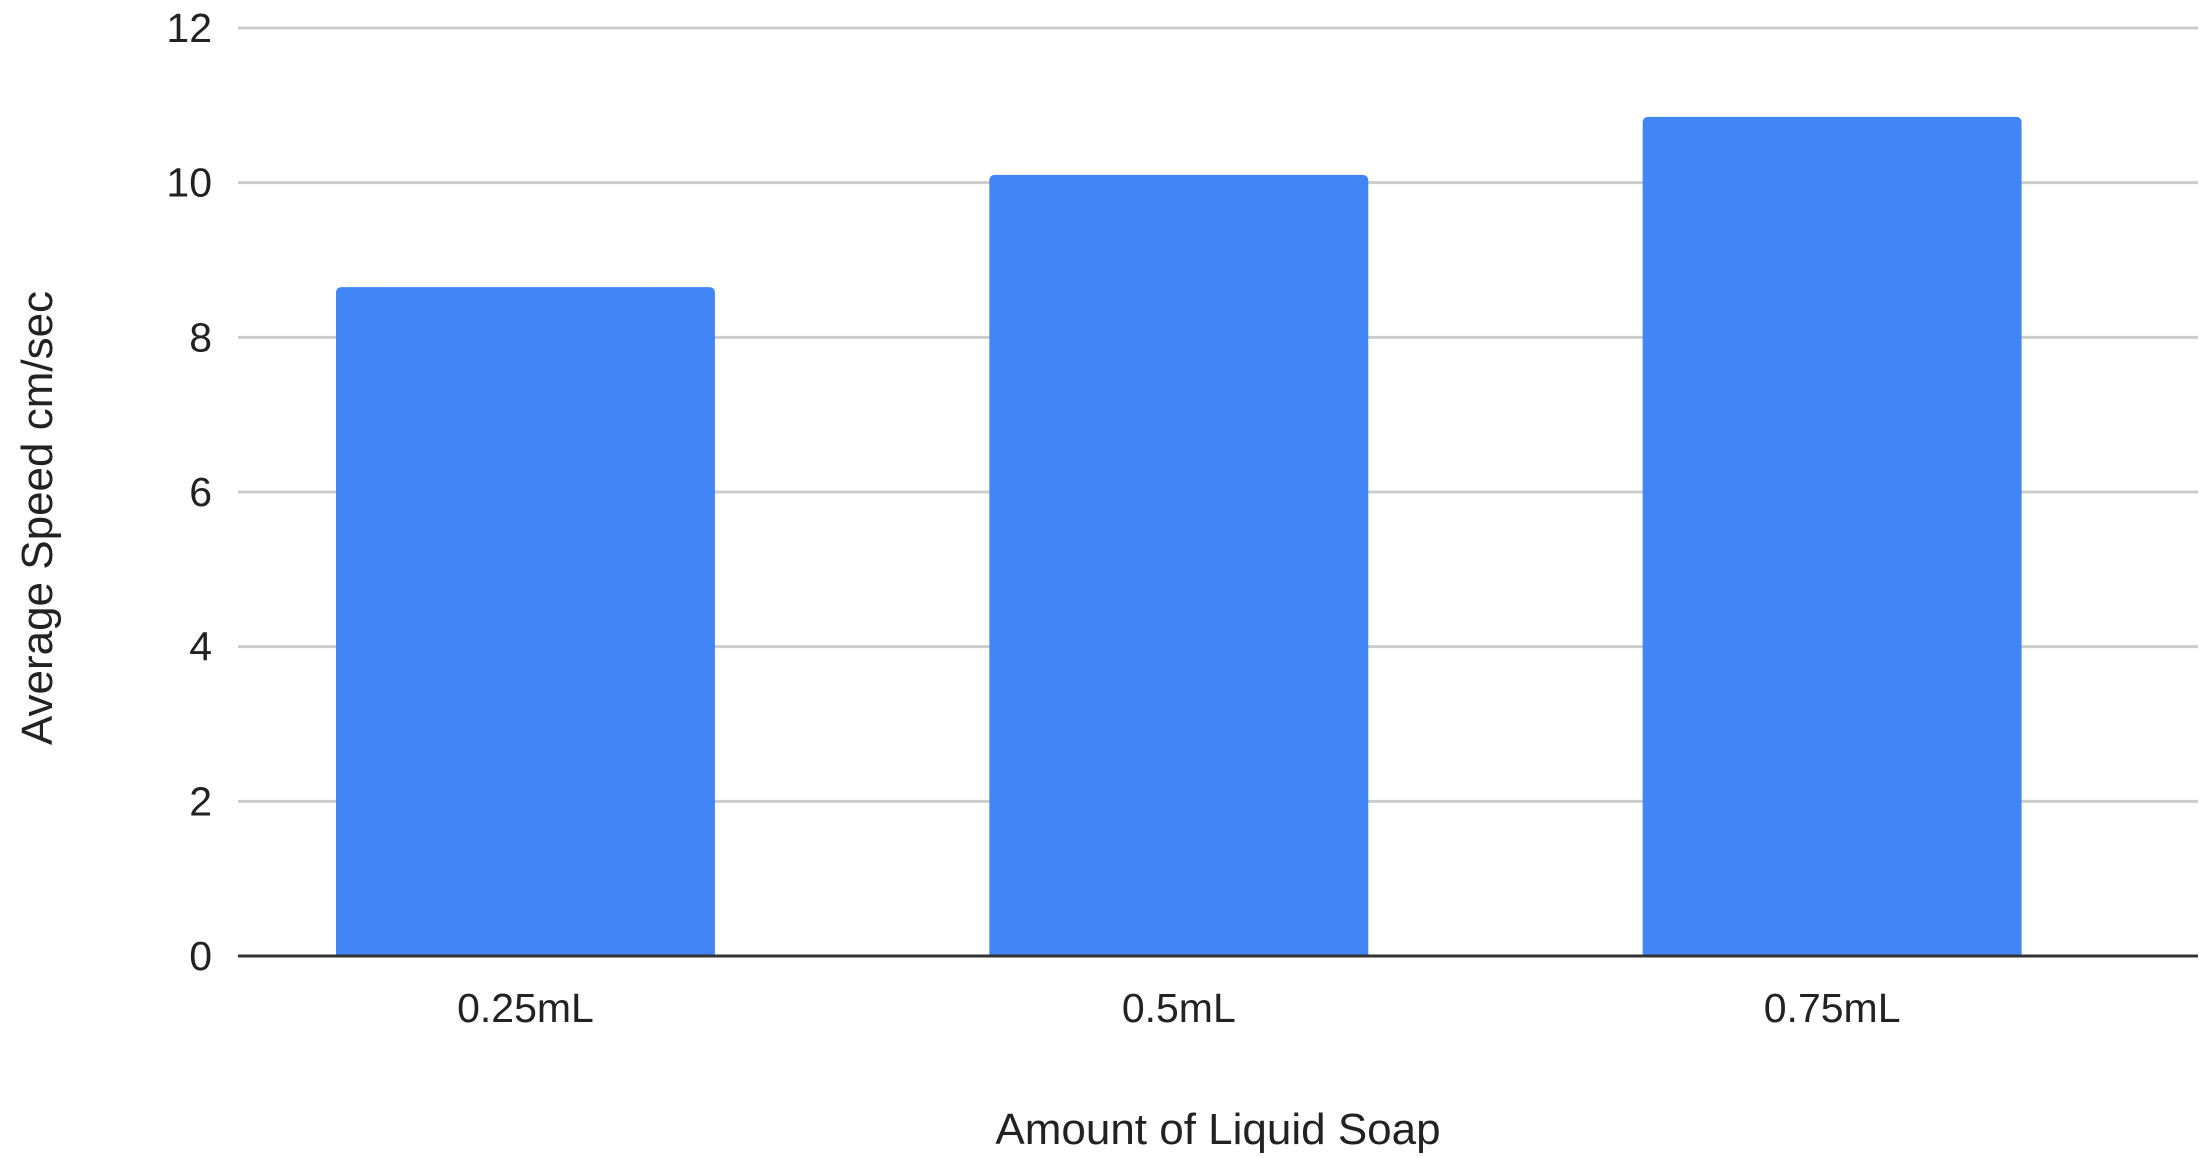 This screenshot has width=2206, height=1158. I want to click on x-axis-title: Amount of Liquid Soap, so click(1217, 1129).